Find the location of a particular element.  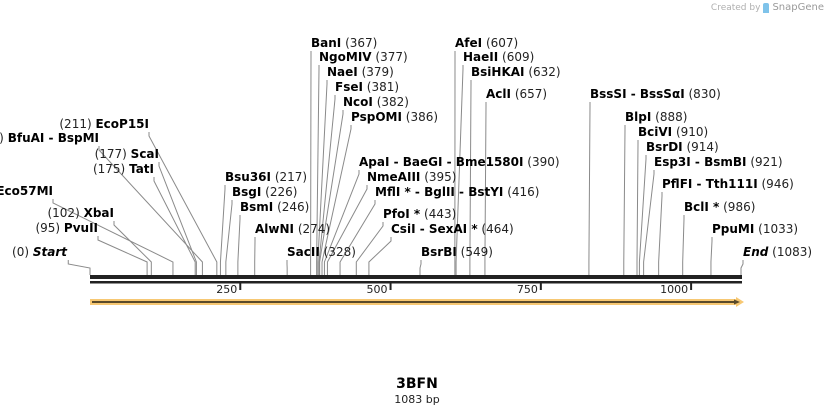

site-label: BsgI (226) is located at coordinates (264, 192).